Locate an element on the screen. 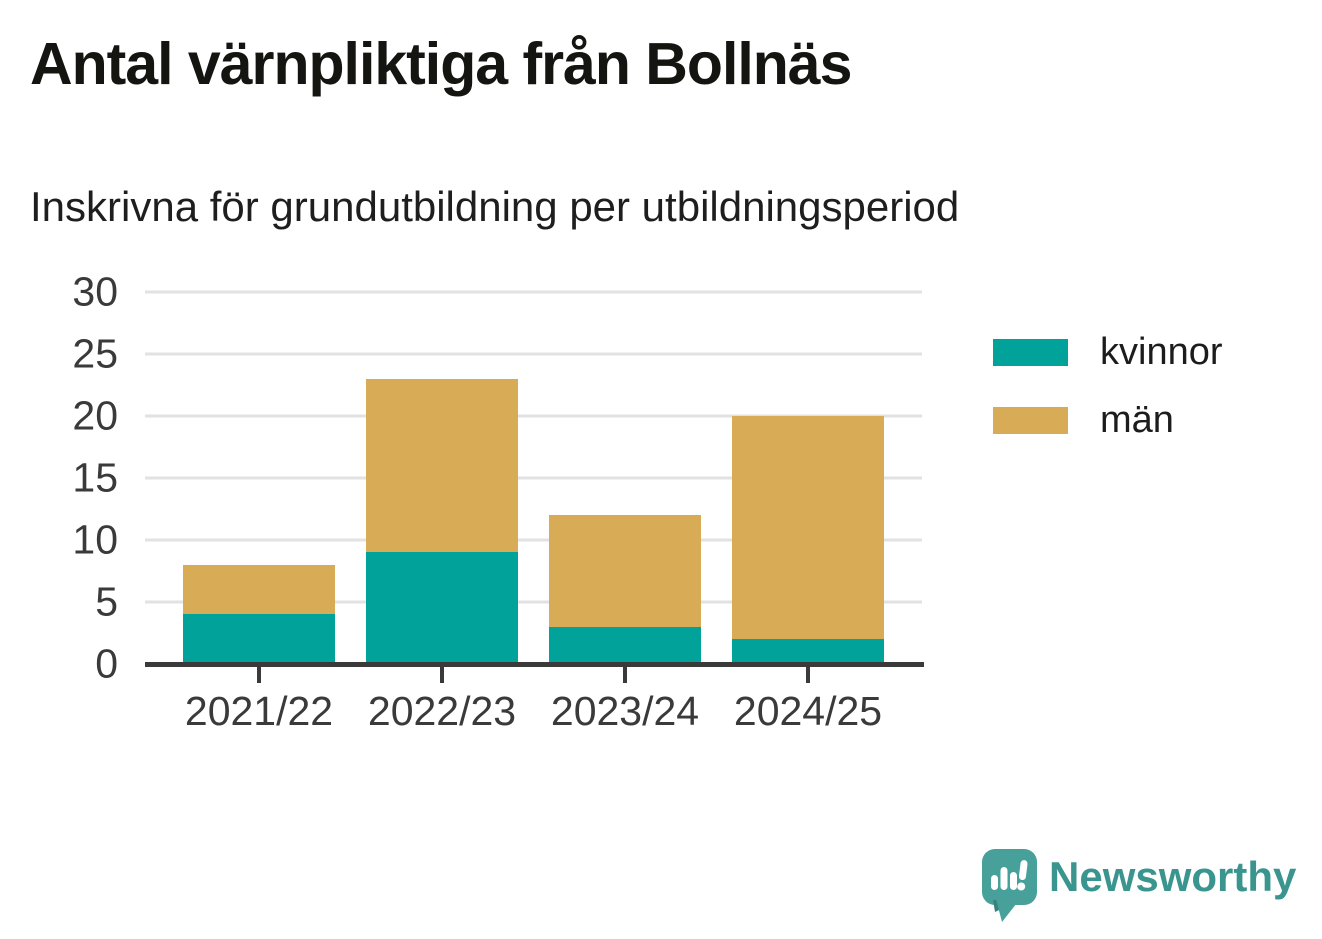 The image size is (1322, 939). x-tick-2021/22 is located at coordinates (259, 675).